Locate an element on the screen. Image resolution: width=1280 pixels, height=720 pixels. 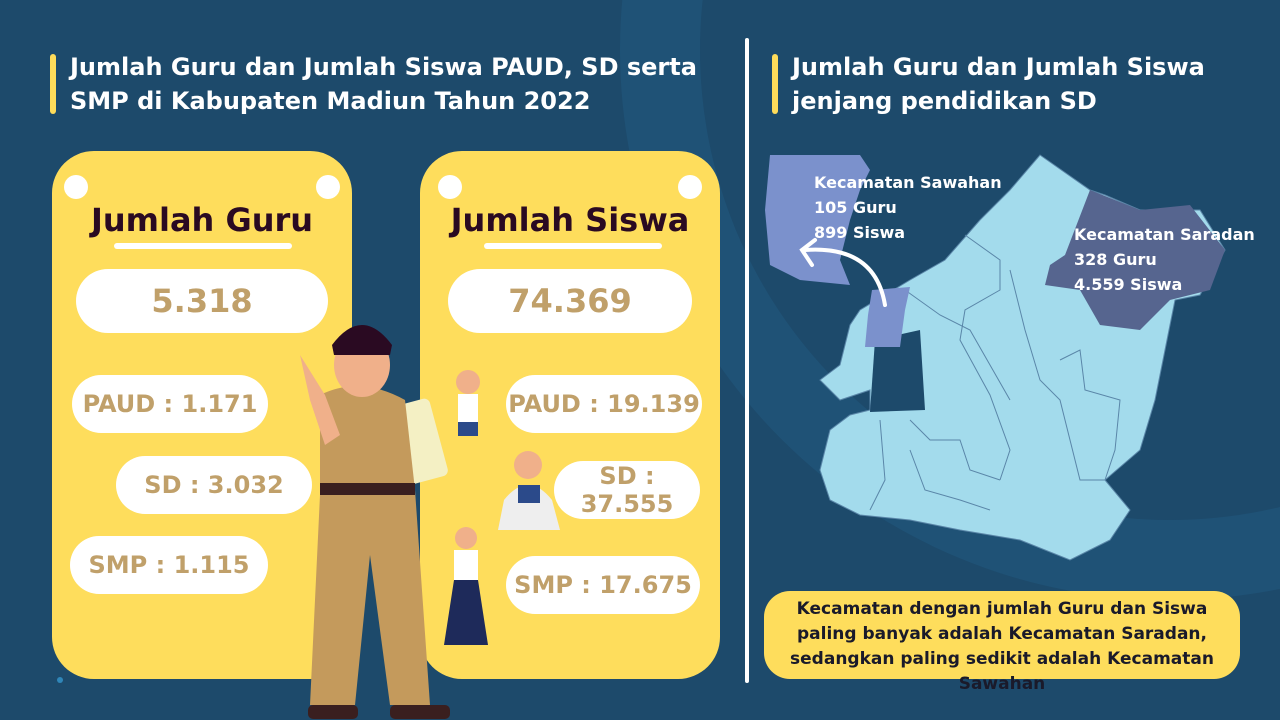
sawahan-siswa: 899 Siswa is located at coordinates (860, 232).